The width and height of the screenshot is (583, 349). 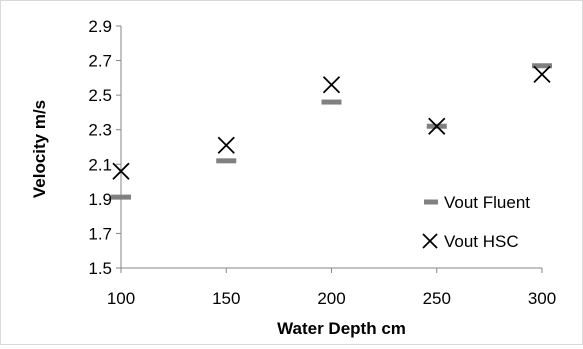 What do you see at coordinates (121, 298) in the screenshot?
I see `x-tick-label: 100` at bounding box center [121, 298].